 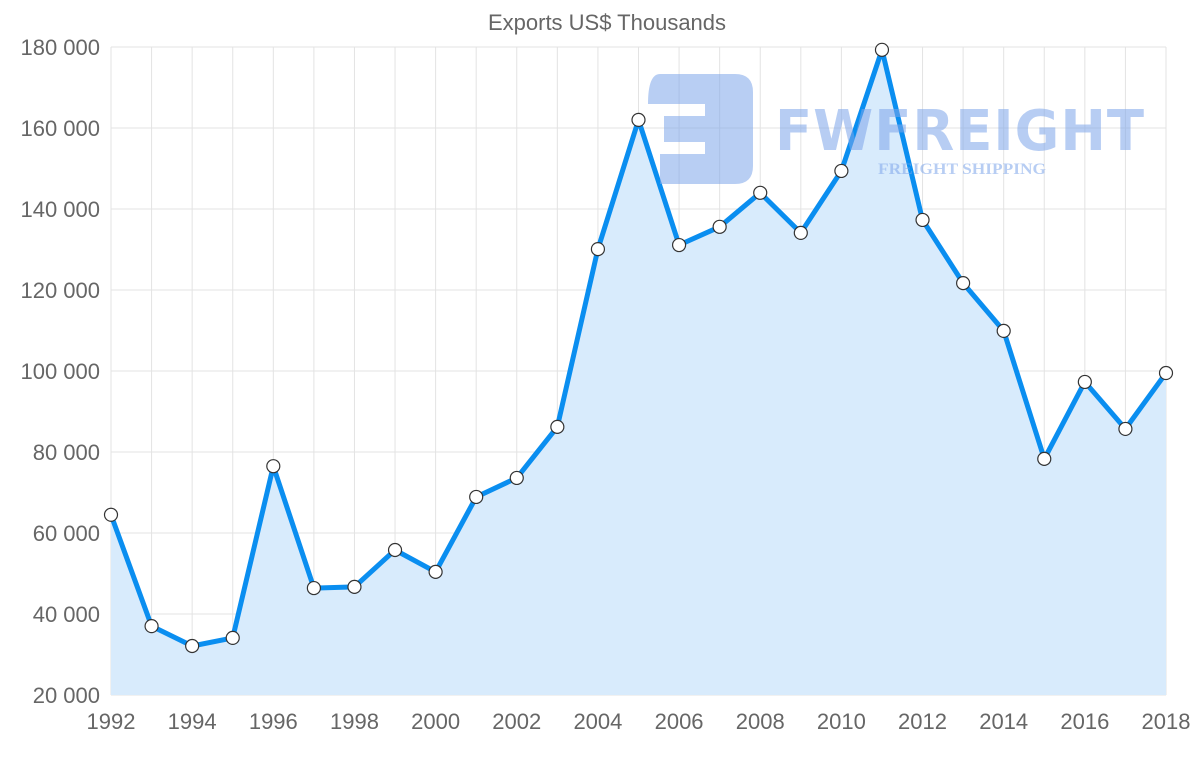 I want to click on data-point-1993, so click(x=151, y=626).